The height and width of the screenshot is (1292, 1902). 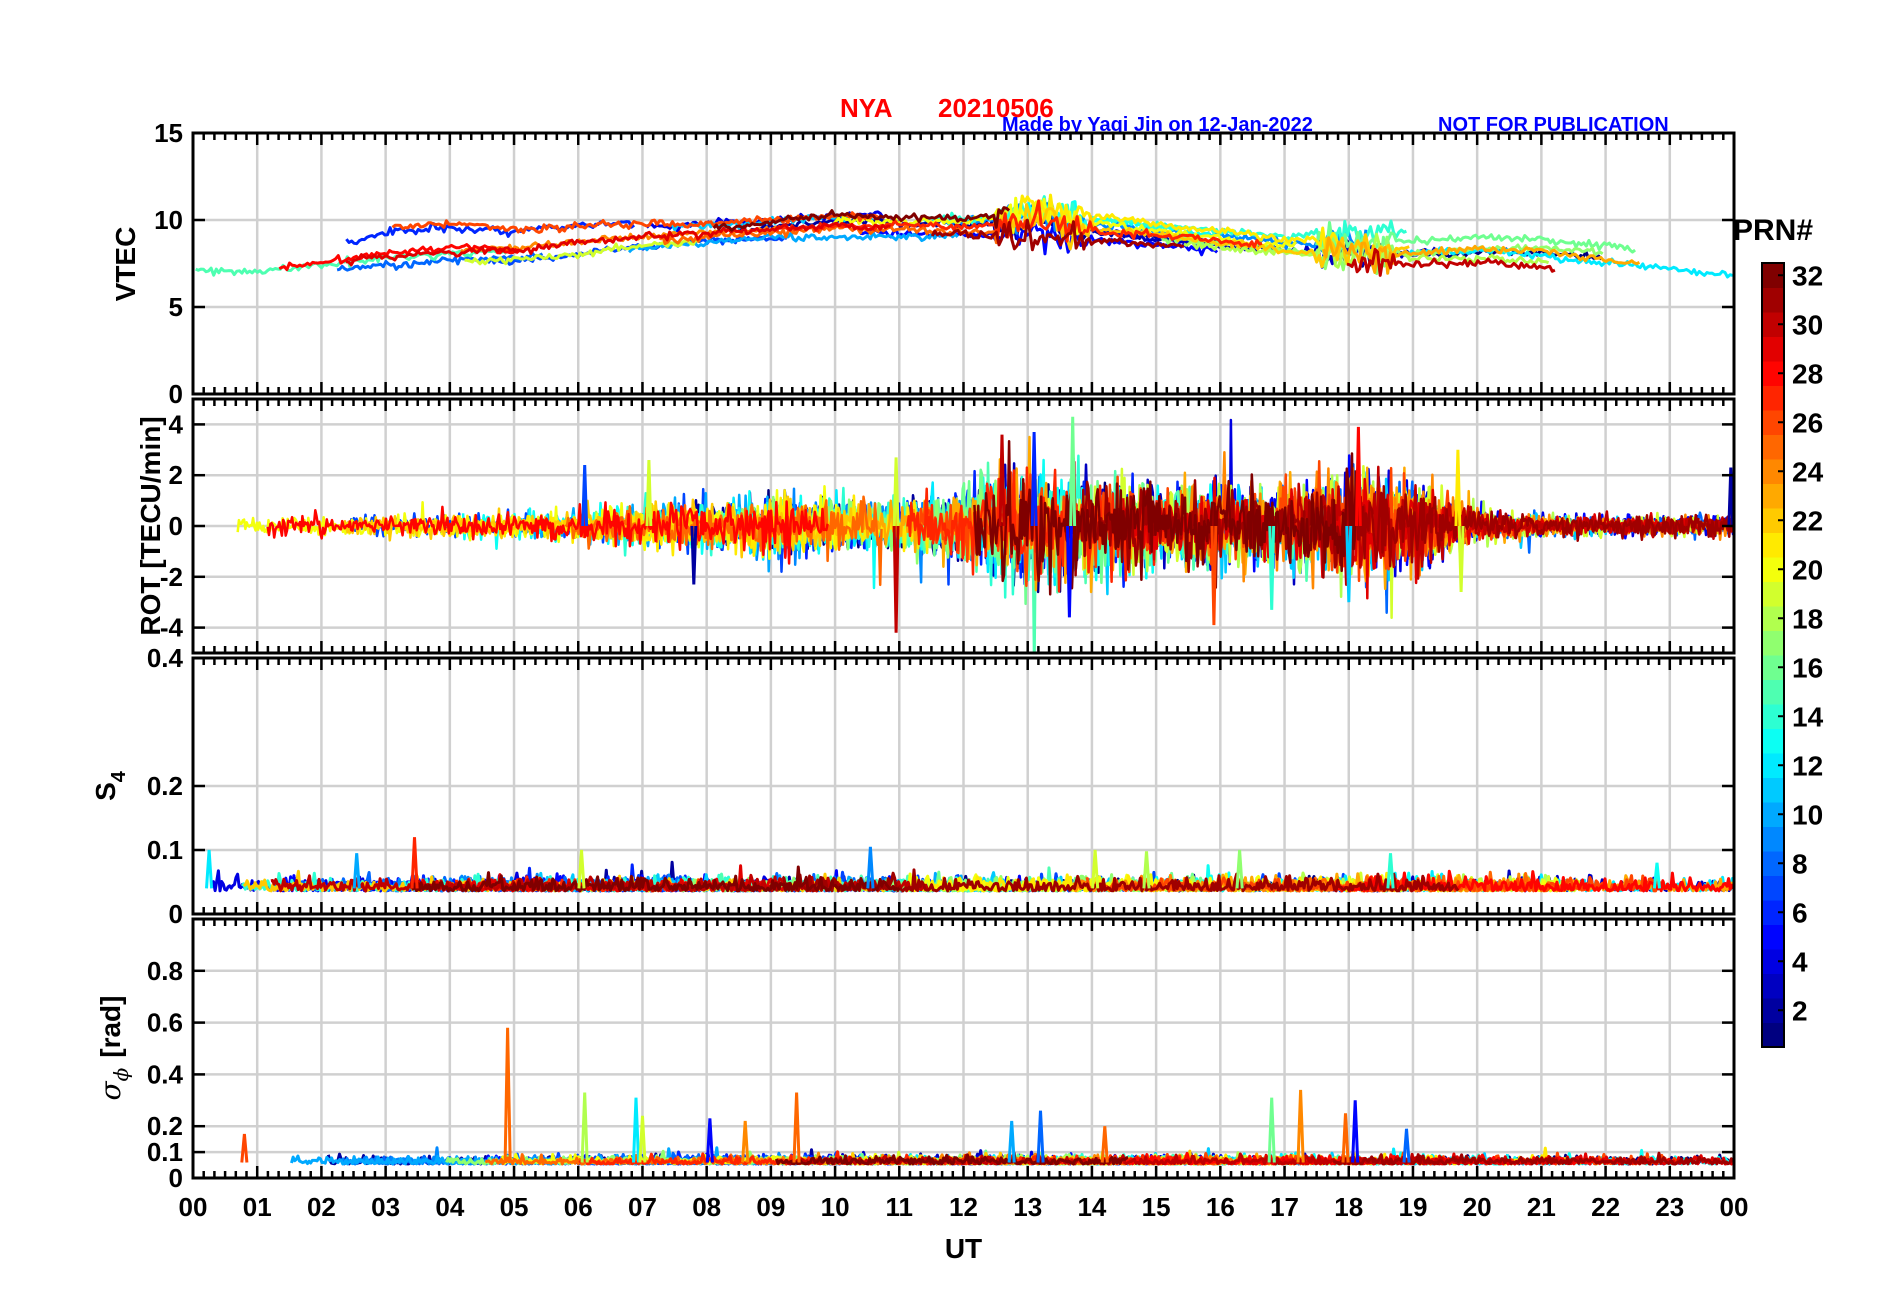 I want to click on x-tick-label: 20, so click(x=1477, y=1207).